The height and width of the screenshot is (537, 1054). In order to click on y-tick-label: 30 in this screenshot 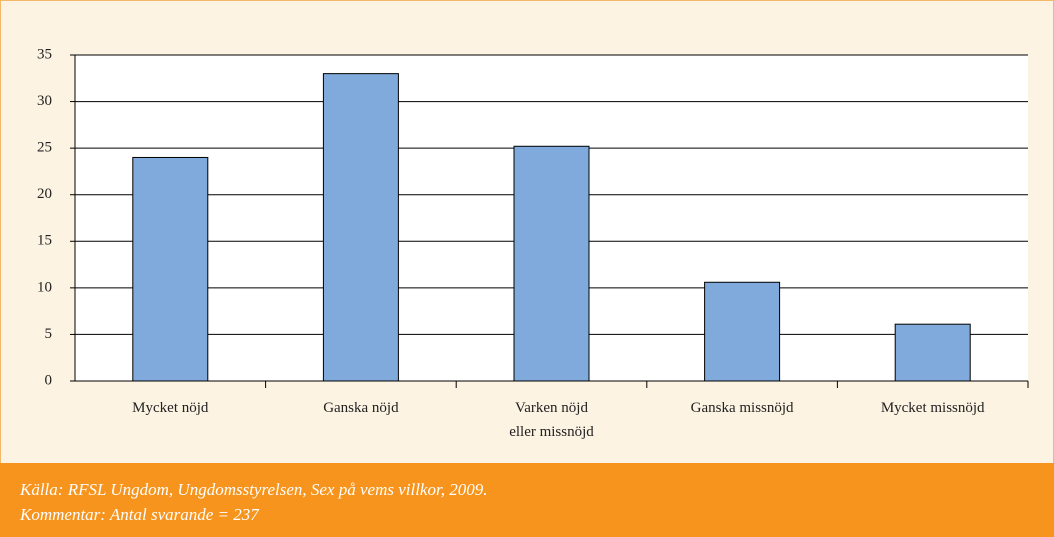, I will do `click(44, 101)`.